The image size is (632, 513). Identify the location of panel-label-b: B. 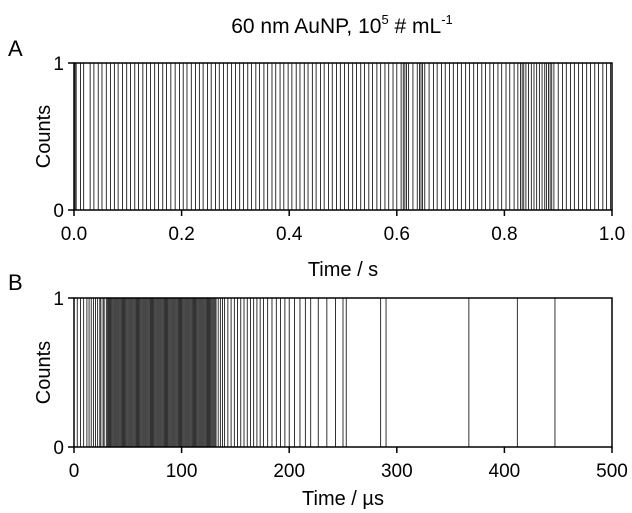
(15, 282).